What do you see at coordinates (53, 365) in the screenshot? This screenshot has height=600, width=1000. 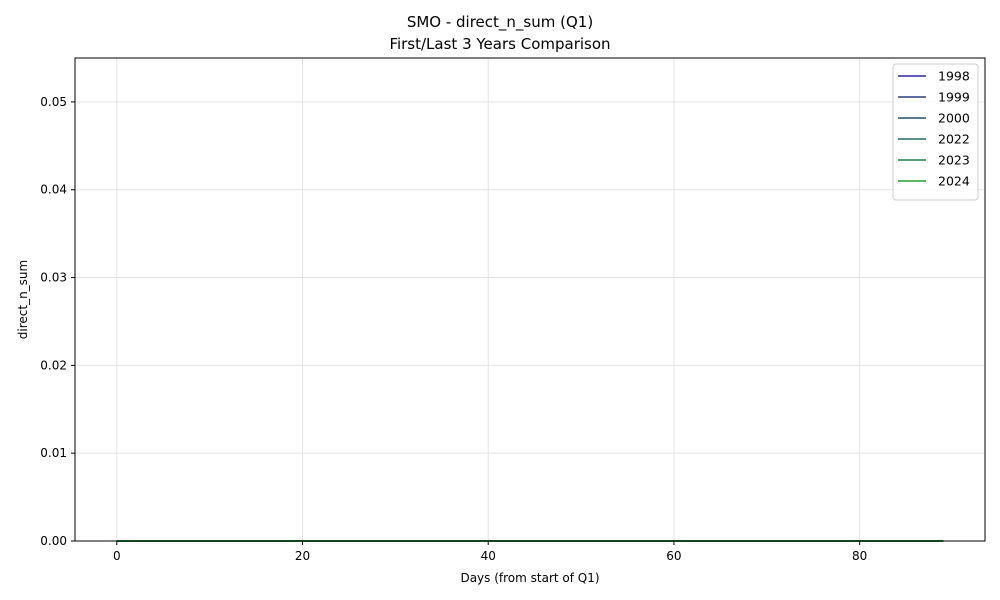 I see `y-tick-label: 0.02` at bounding box center [53, 365].